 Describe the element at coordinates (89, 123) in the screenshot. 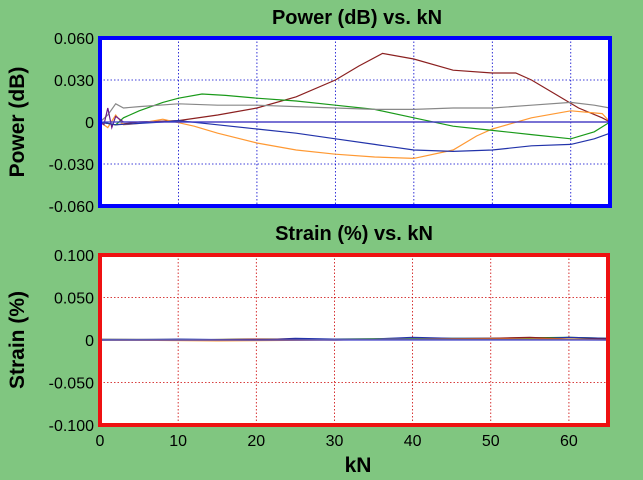

I see `power-y-tick-label: 0` at that location.